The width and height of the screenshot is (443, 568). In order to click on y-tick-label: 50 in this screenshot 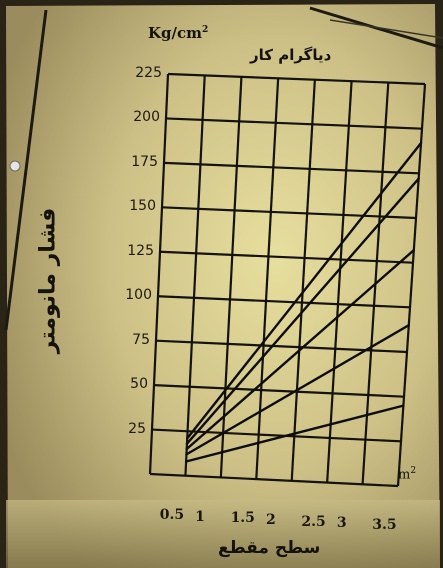, I will do `click(139, 384)`.